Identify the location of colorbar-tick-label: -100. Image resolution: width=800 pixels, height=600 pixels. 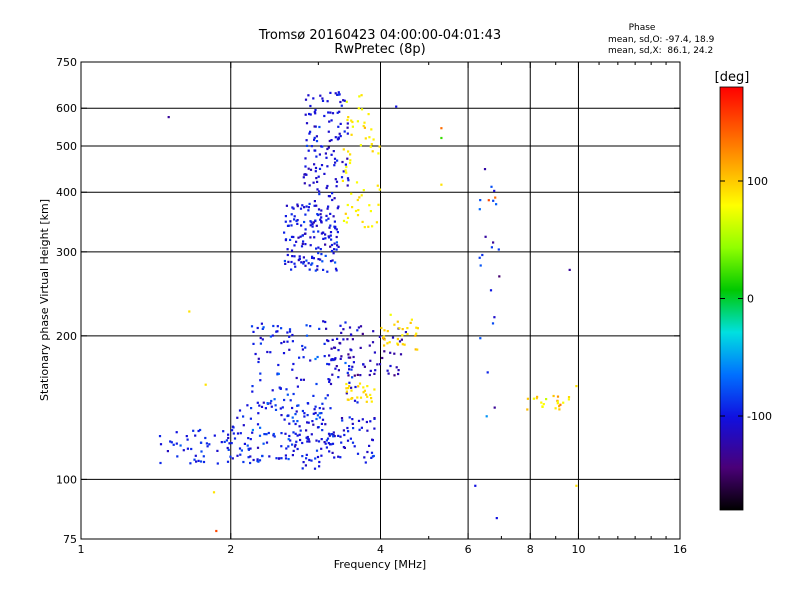
(759, 416).